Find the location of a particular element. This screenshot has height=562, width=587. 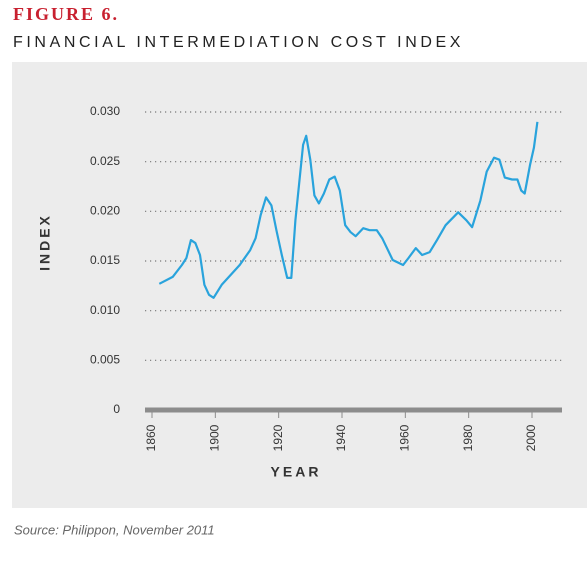

figure-label: FIGURE 6. is located at coordinates (66, 14).